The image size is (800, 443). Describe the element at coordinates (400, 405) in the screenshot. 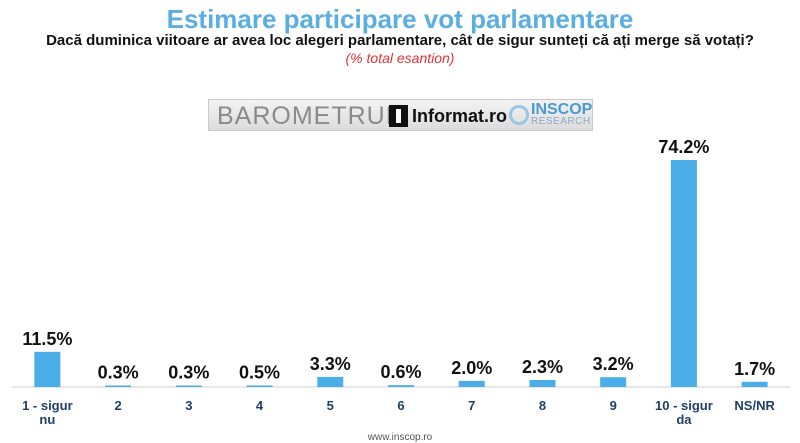

I see `category-label: 6` at that location.